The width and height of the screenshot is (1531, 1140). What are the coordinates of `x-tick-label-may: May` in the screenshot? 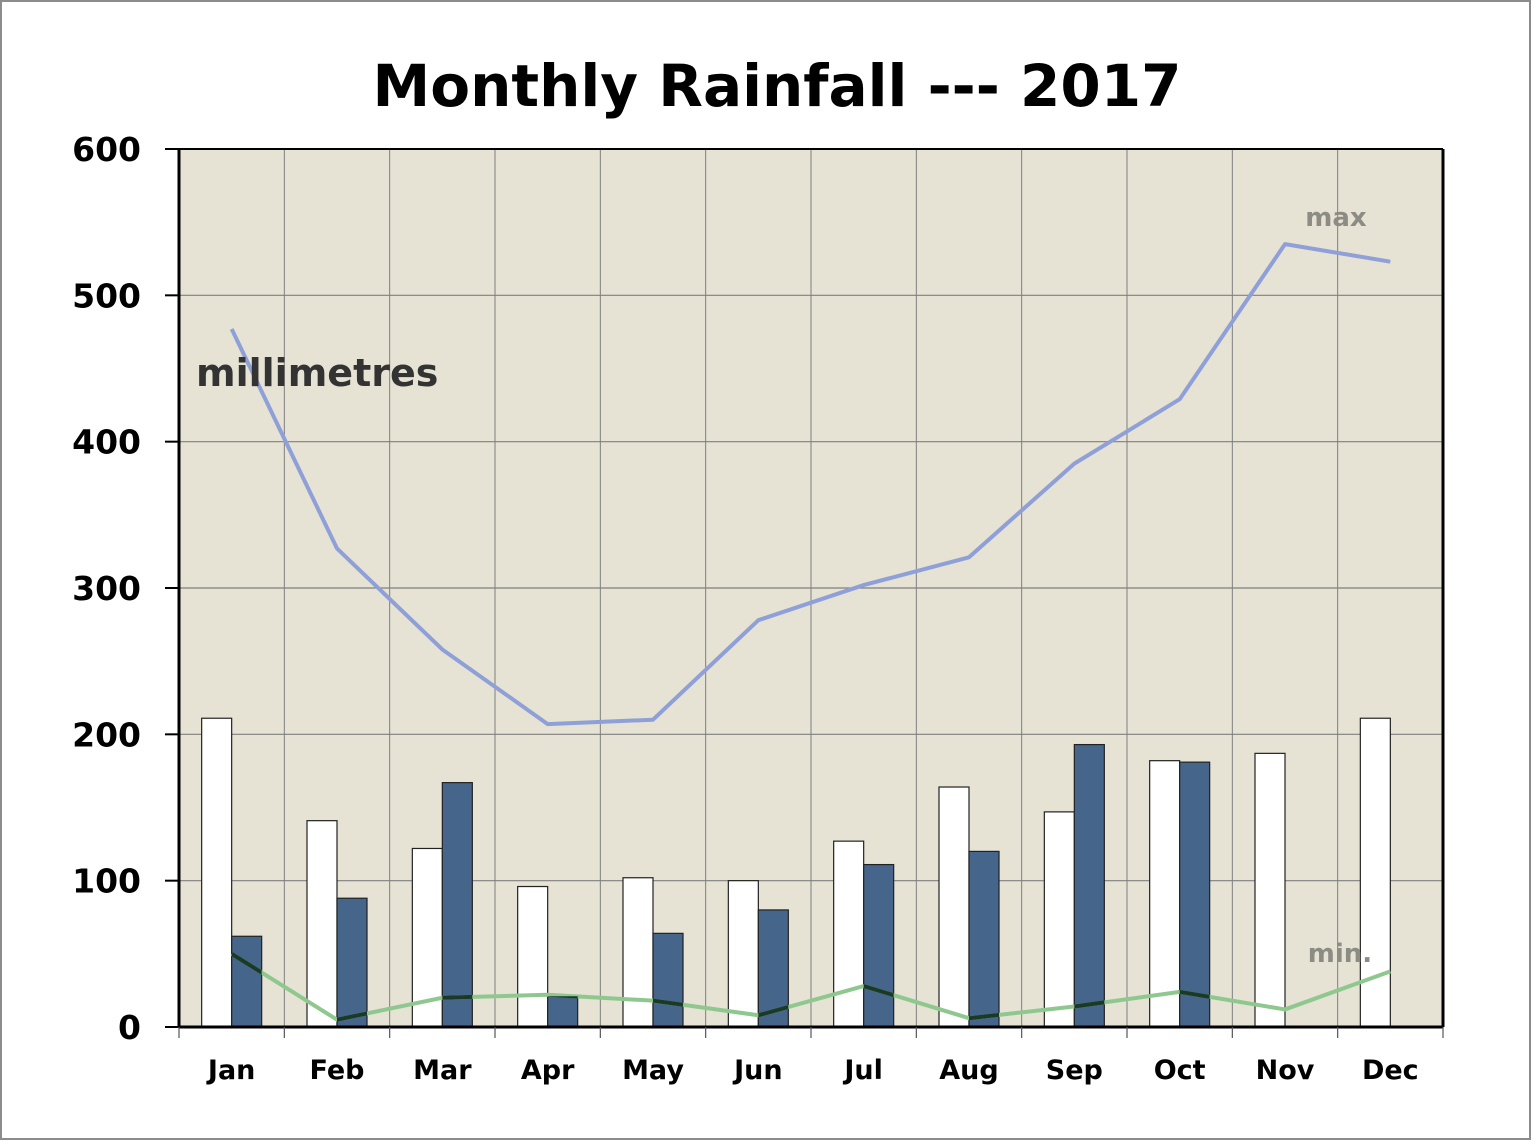 It's located at (653, 1070).